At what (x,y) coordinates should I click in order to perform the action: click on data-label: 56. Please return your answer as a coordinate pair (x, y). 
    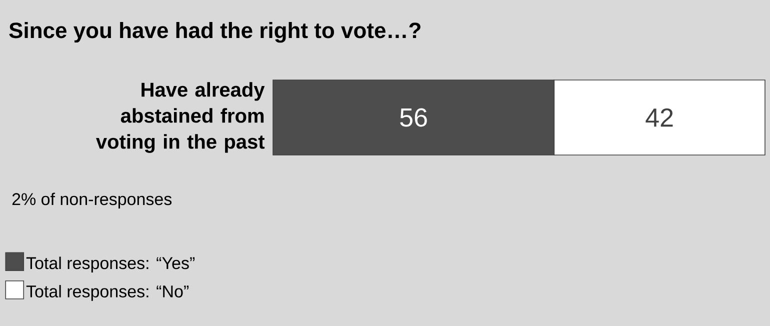
    Looking at the image, I should click on (413, 117).